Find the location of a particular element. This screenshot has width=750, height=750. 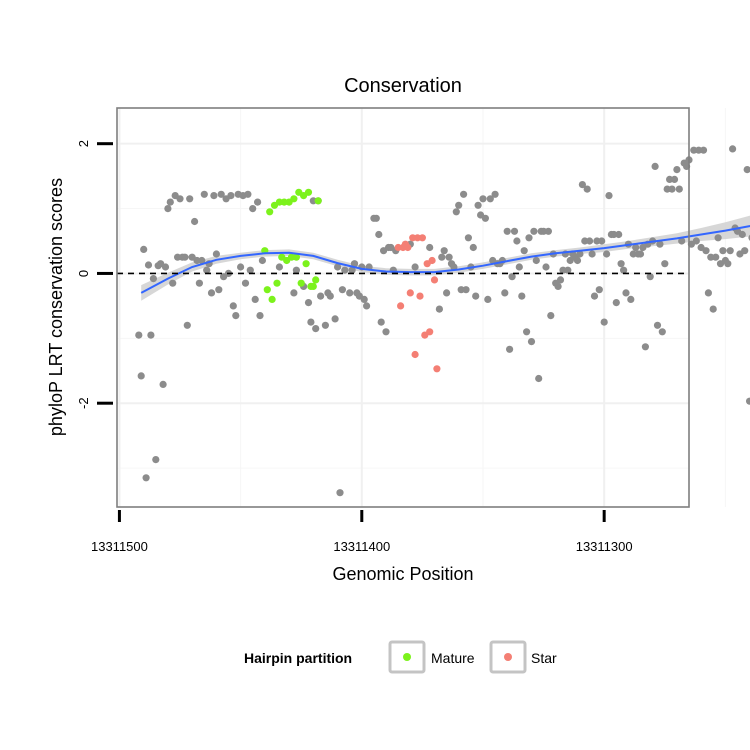

legend: Hairpin partition Mature Star is located at coordinates (400, 657).